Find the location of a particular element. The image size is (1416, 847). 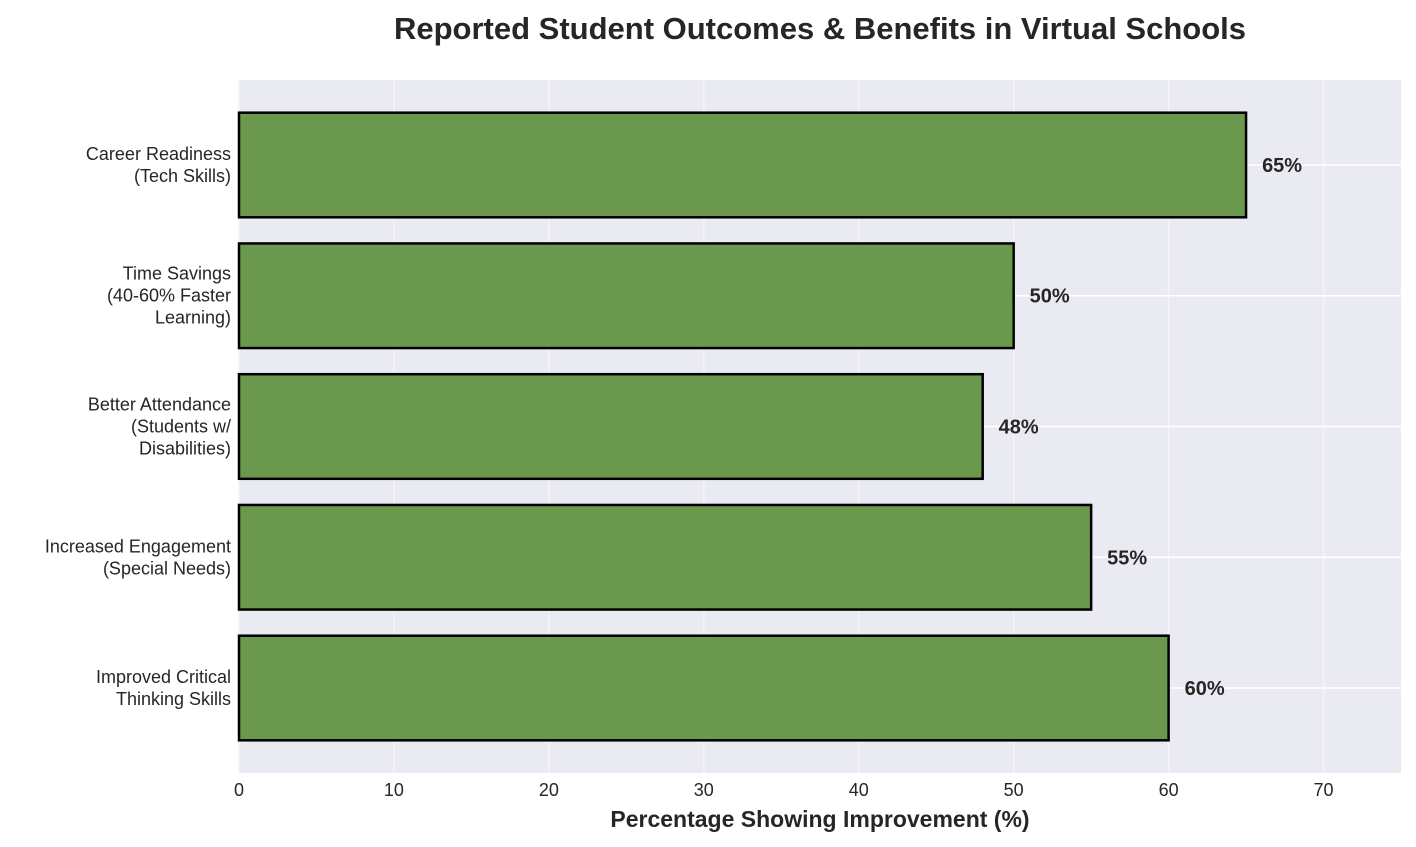

y-tick-label: Increased Engagement (Special Needs) is located at coordinates (138, 557).